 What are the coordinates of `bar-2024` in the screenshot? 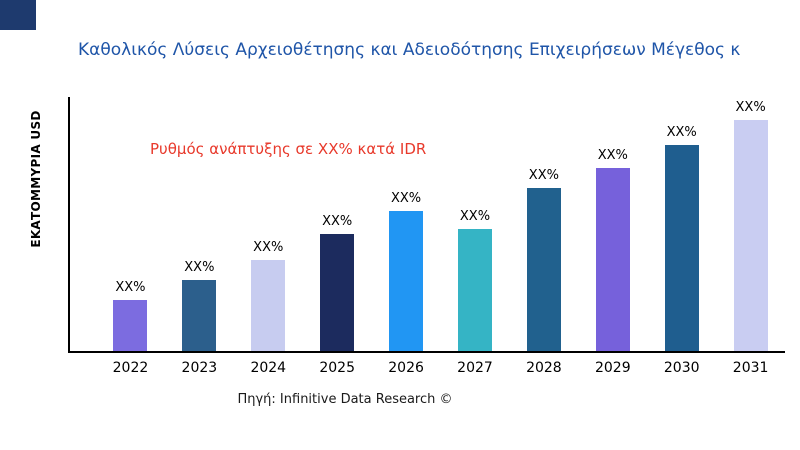 It's located at (268, 305).